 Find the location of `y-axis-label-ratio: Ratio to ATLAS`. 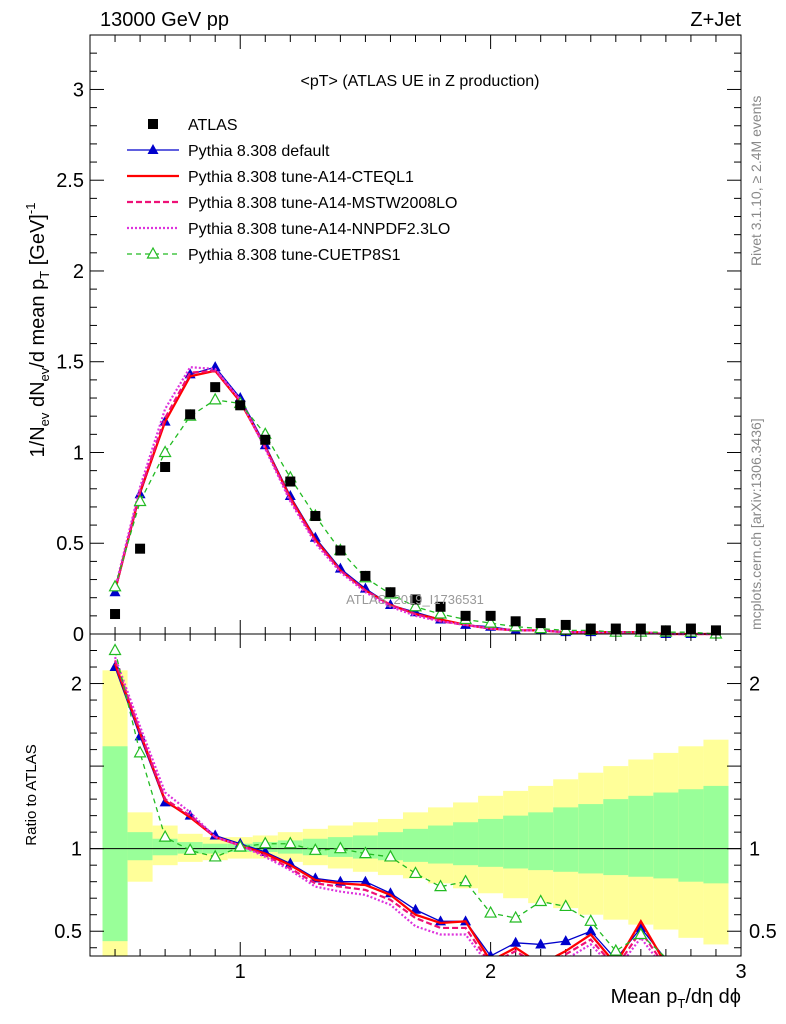

y-axis-label-ratio: Ratio to ATLAS is located at coordinates (31, 794).